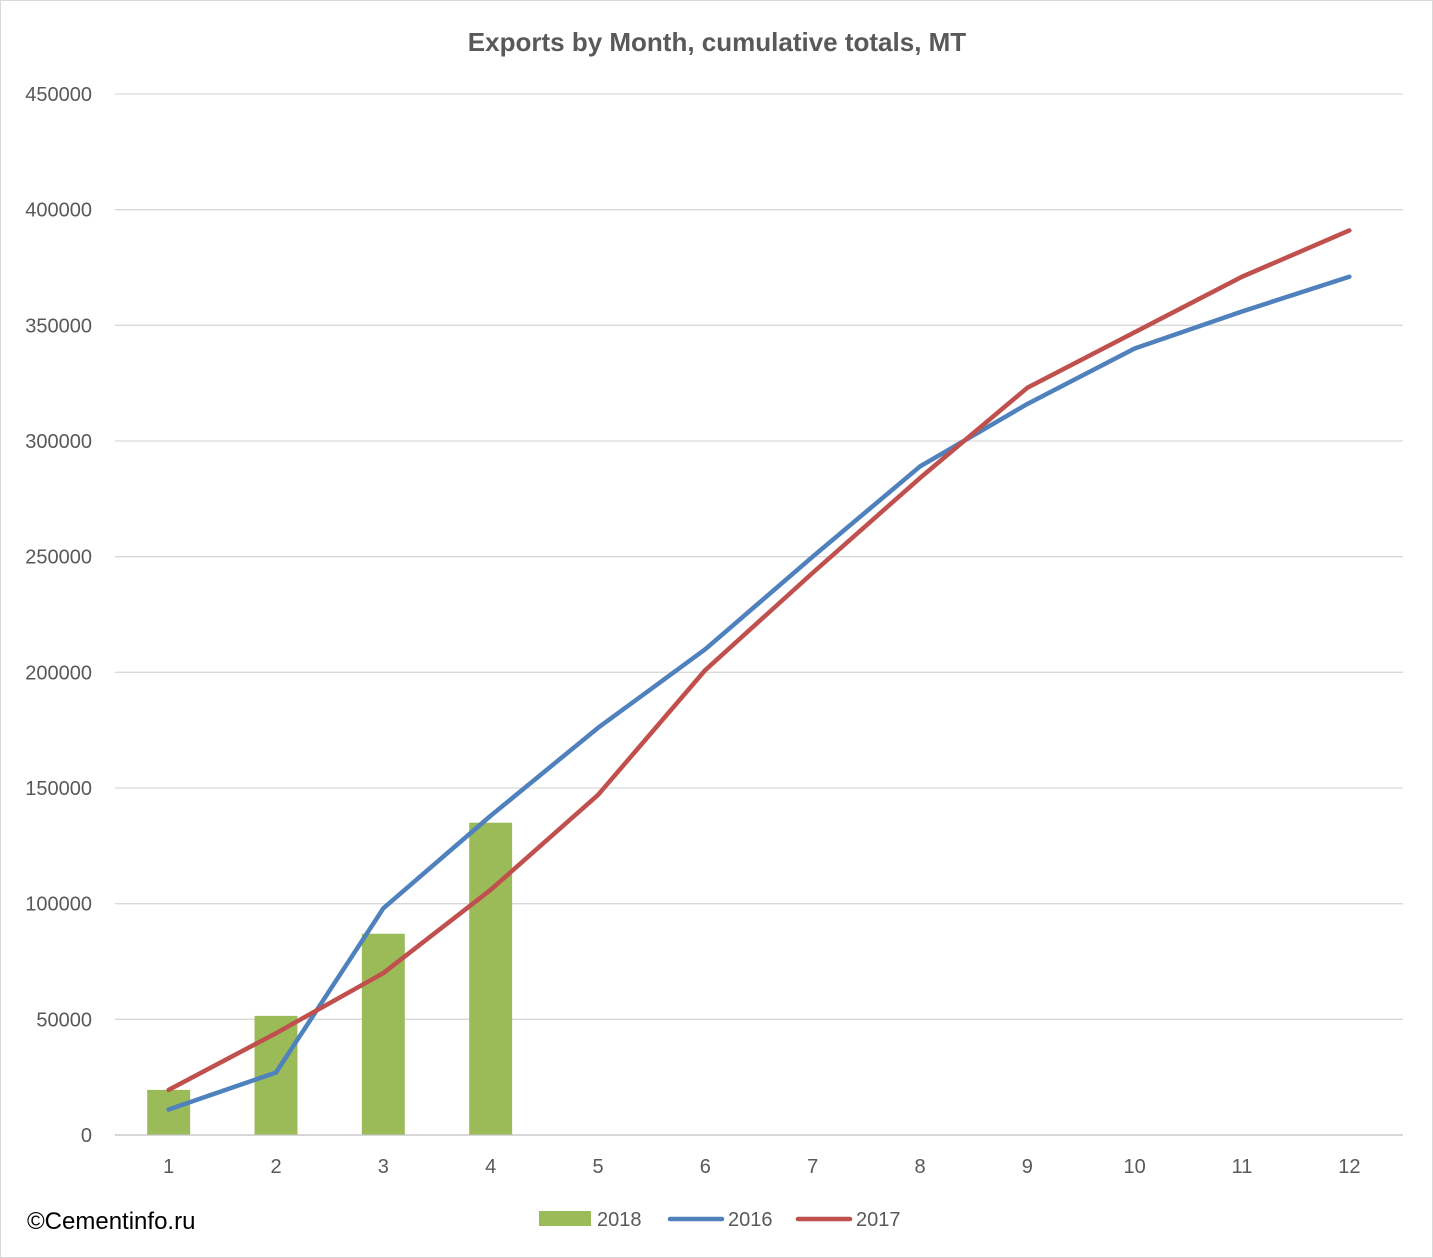 This screenshot has width=1433, height=1258. Describe the element at coordinates (717, 42) in the screenshot. I see `chart-title: Exports by Month, cumulative totals, MT` at that location.